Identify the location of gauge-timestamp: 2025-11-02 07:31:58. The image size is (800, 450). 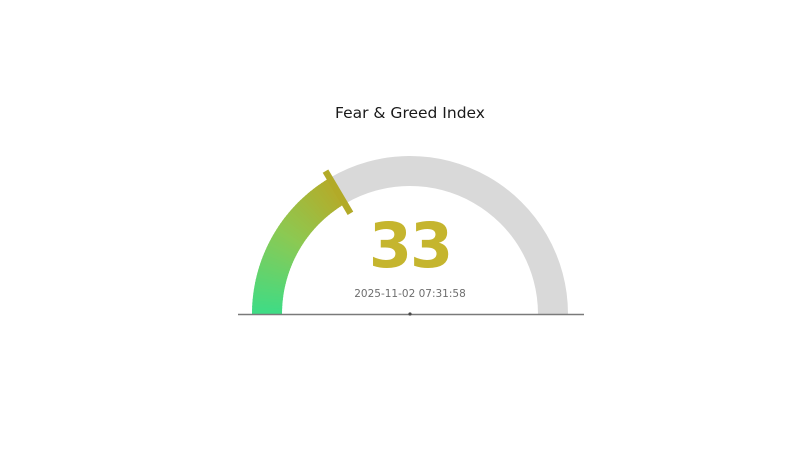
(410, 294).